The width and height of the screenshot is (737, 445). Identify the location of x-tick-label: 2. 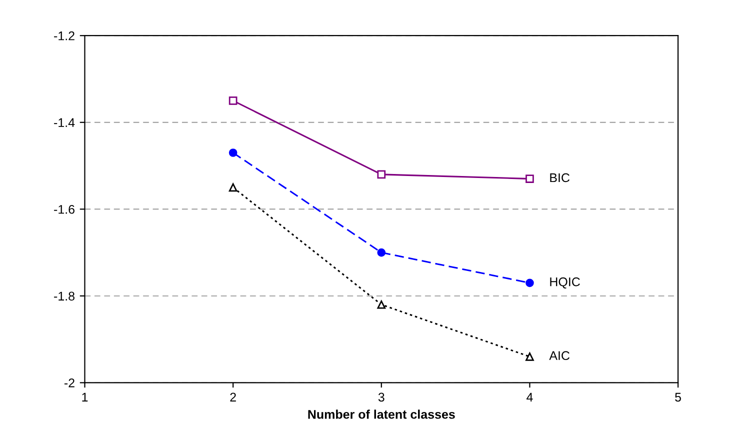
(233, 397).